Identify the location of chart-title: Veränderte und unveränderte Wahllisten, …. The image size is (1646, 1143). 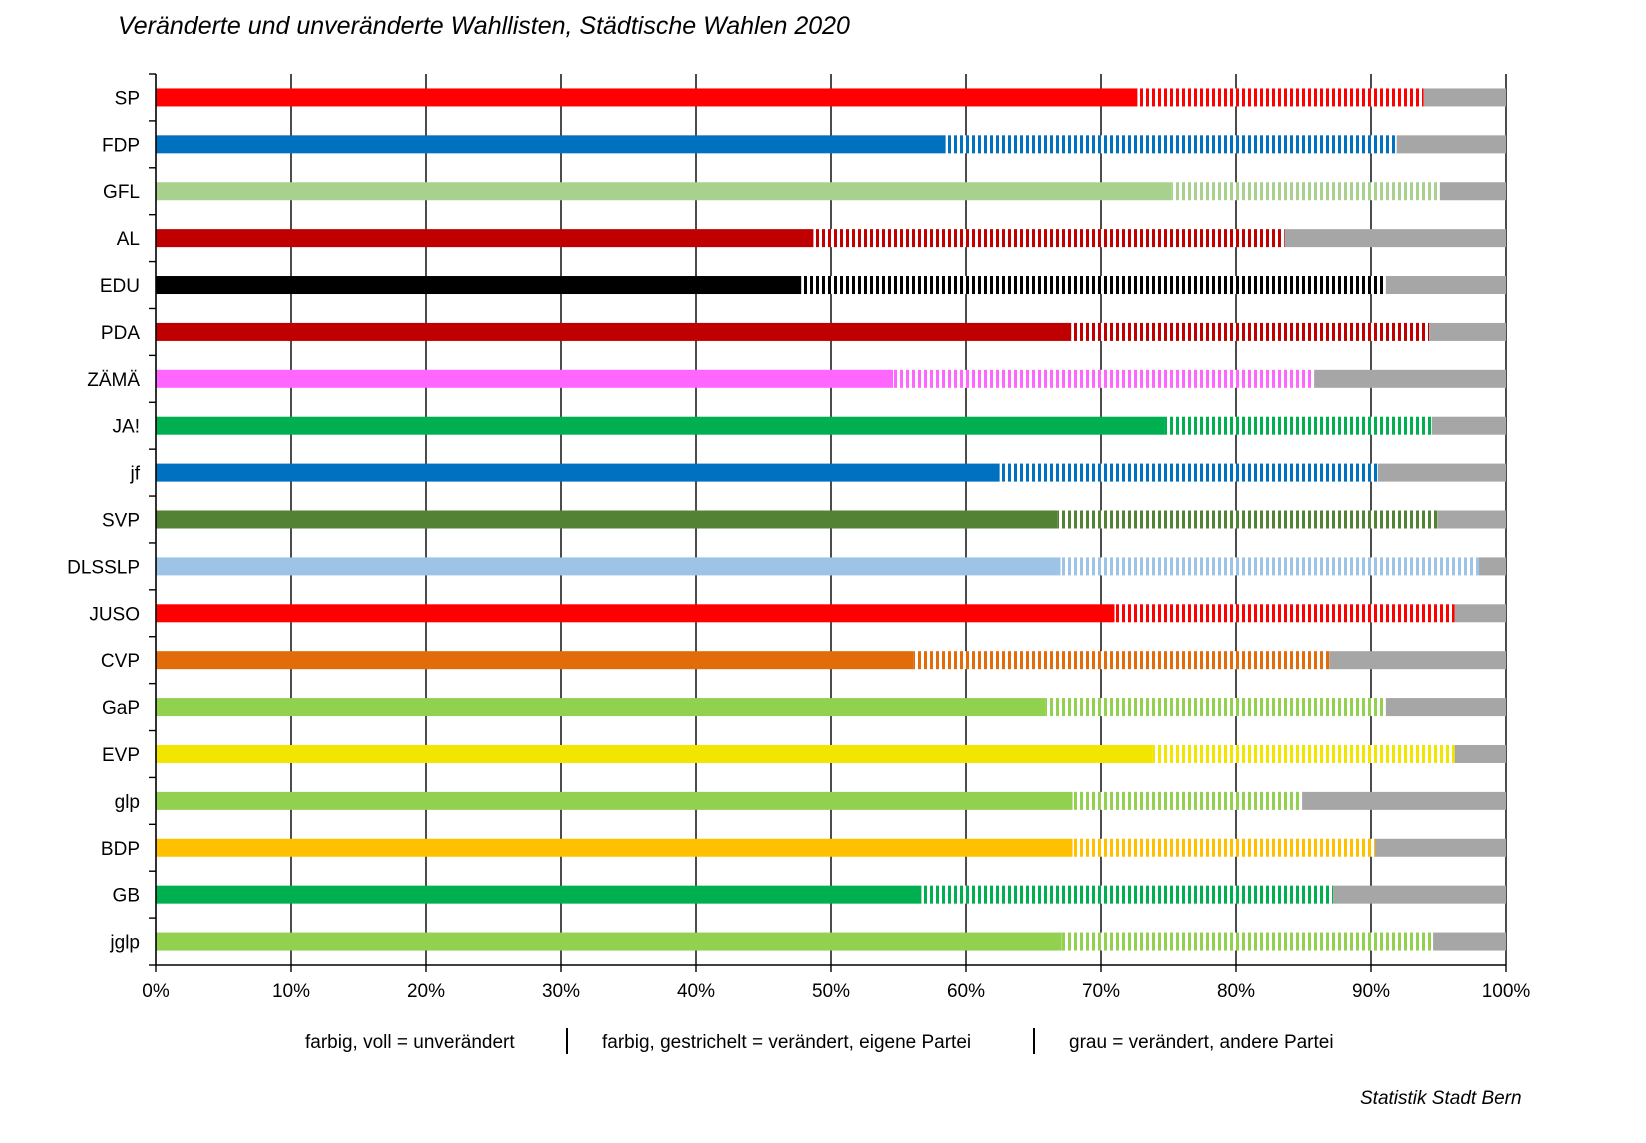
(484, 26).